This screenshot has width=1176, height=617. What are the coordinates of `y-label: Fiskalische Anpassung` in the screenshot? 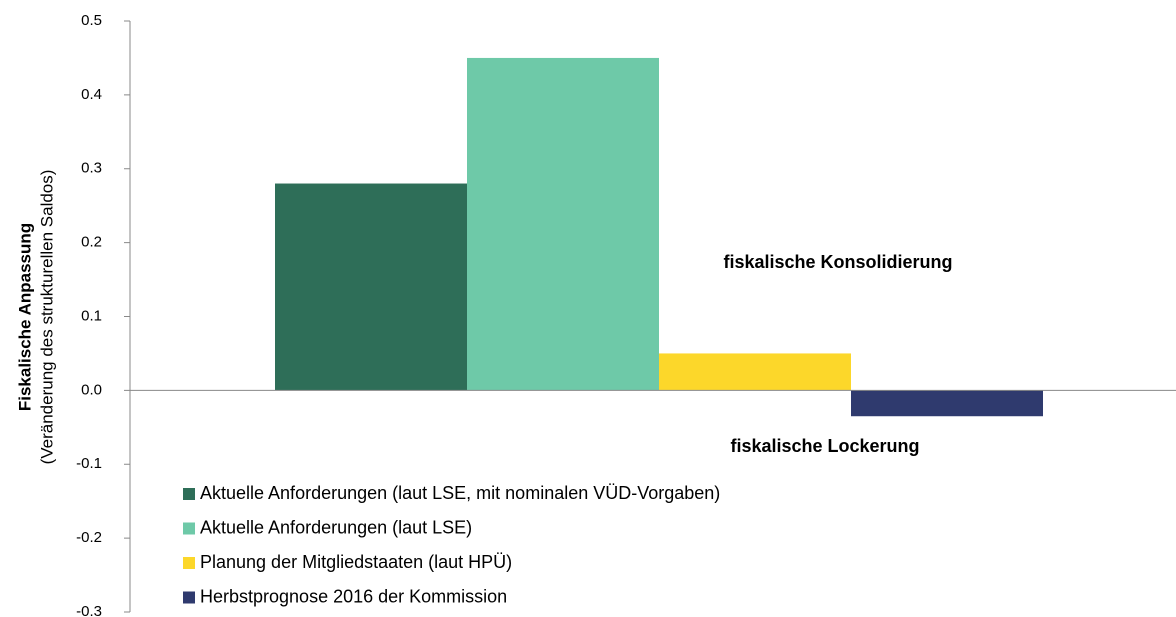 It's located at (24, 317).